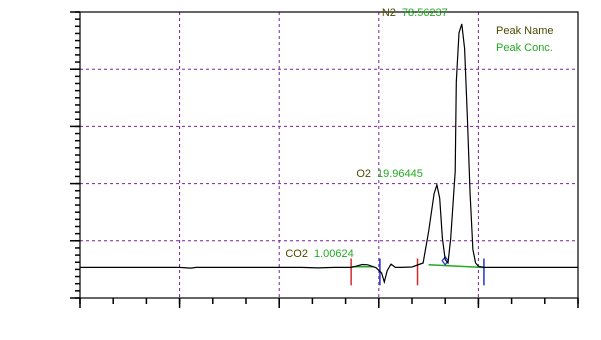 The width and height of the screenshot is (601, 340). I want to click on legend-peak-name: Peak Name, so click(524, 31).